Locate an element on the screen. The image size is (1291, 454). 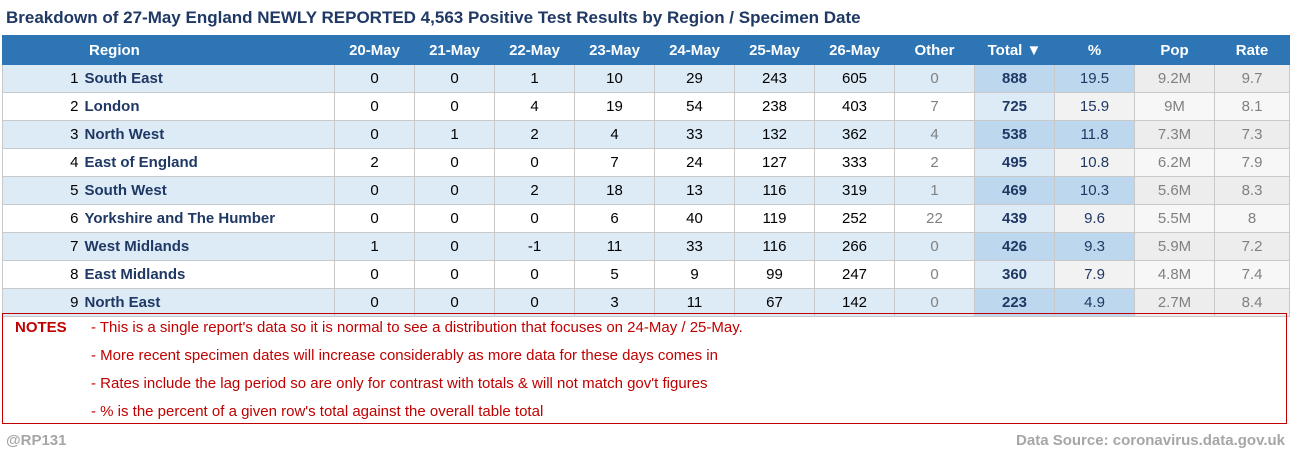
notes-label: NOTES is located at coordinates (41, 327).